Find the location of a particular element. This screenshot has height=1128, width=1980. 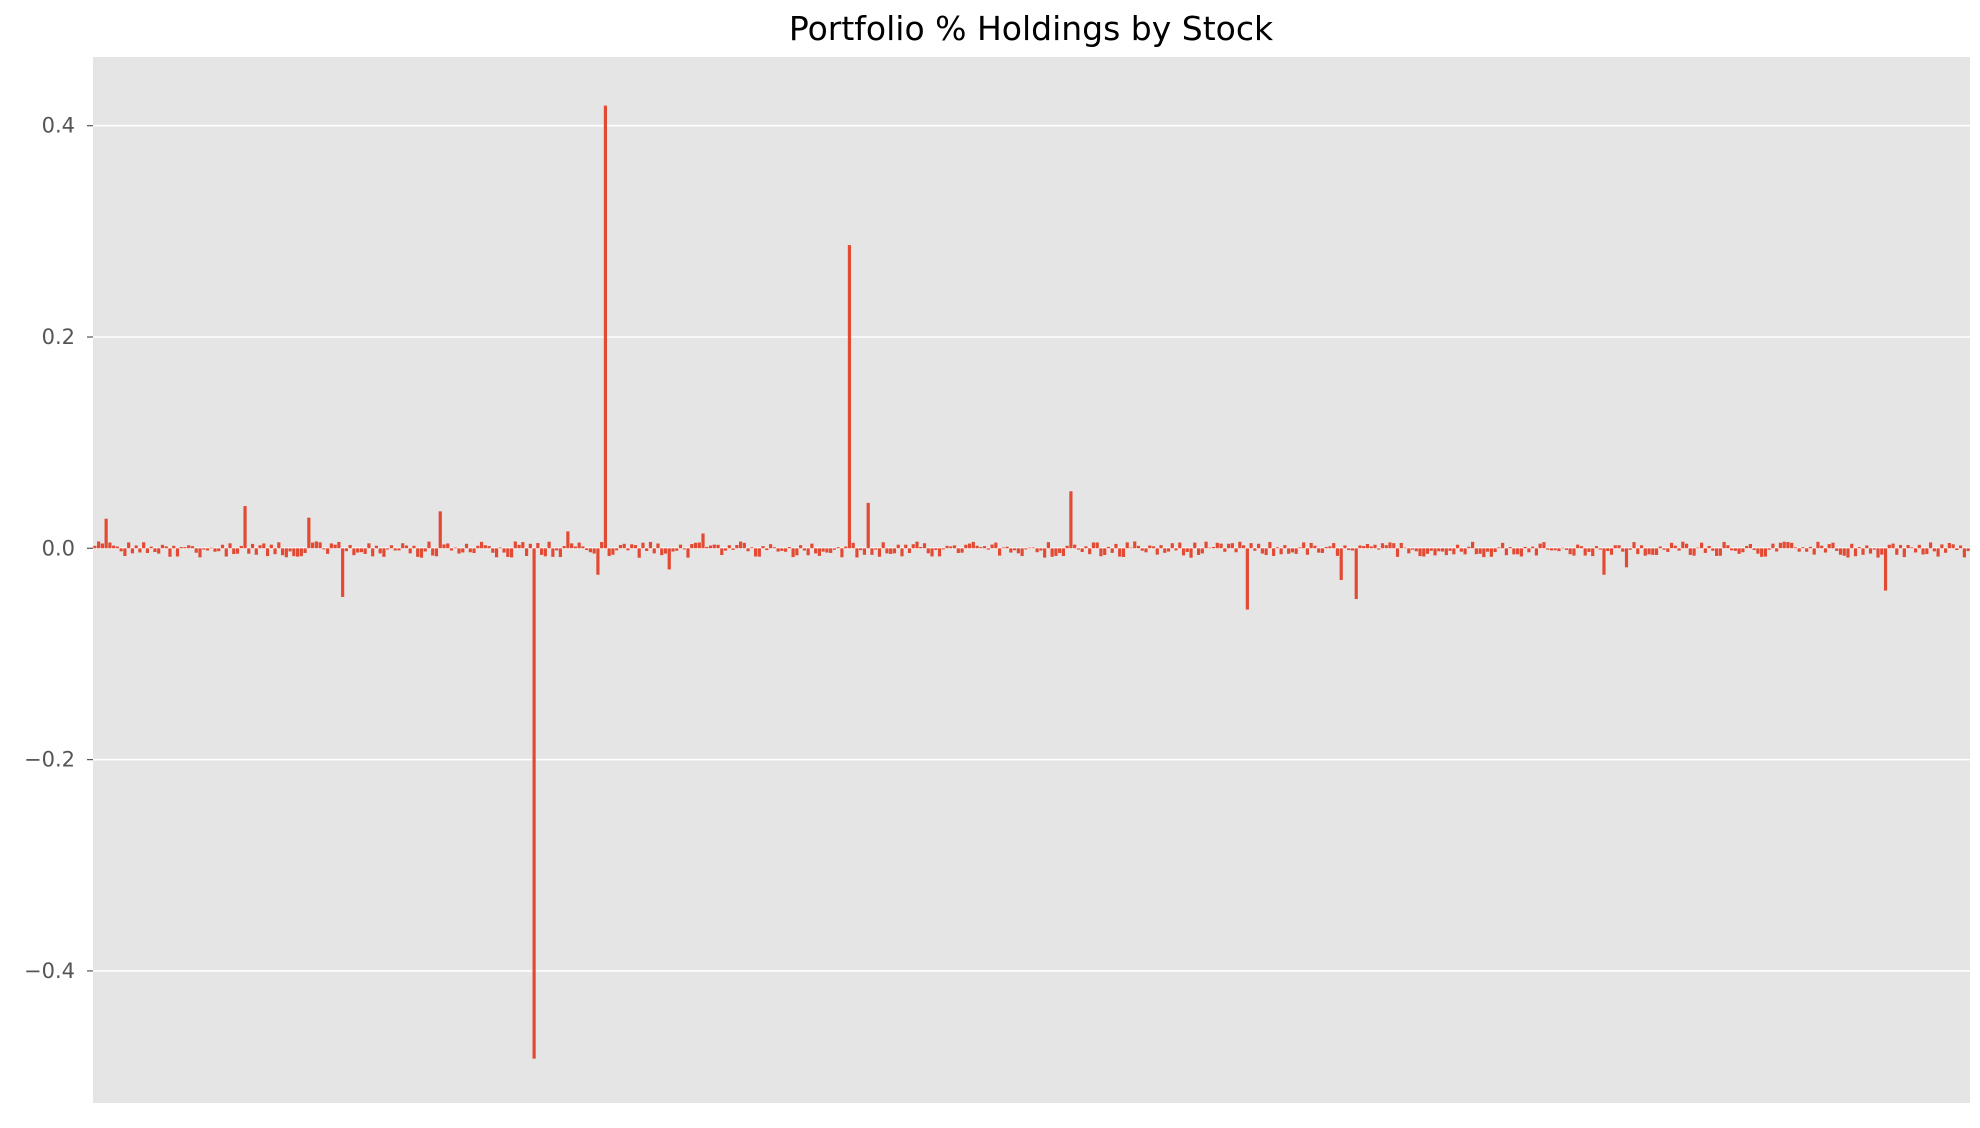

y-tick-label: 0.2 is located at coordinates (58, 337).